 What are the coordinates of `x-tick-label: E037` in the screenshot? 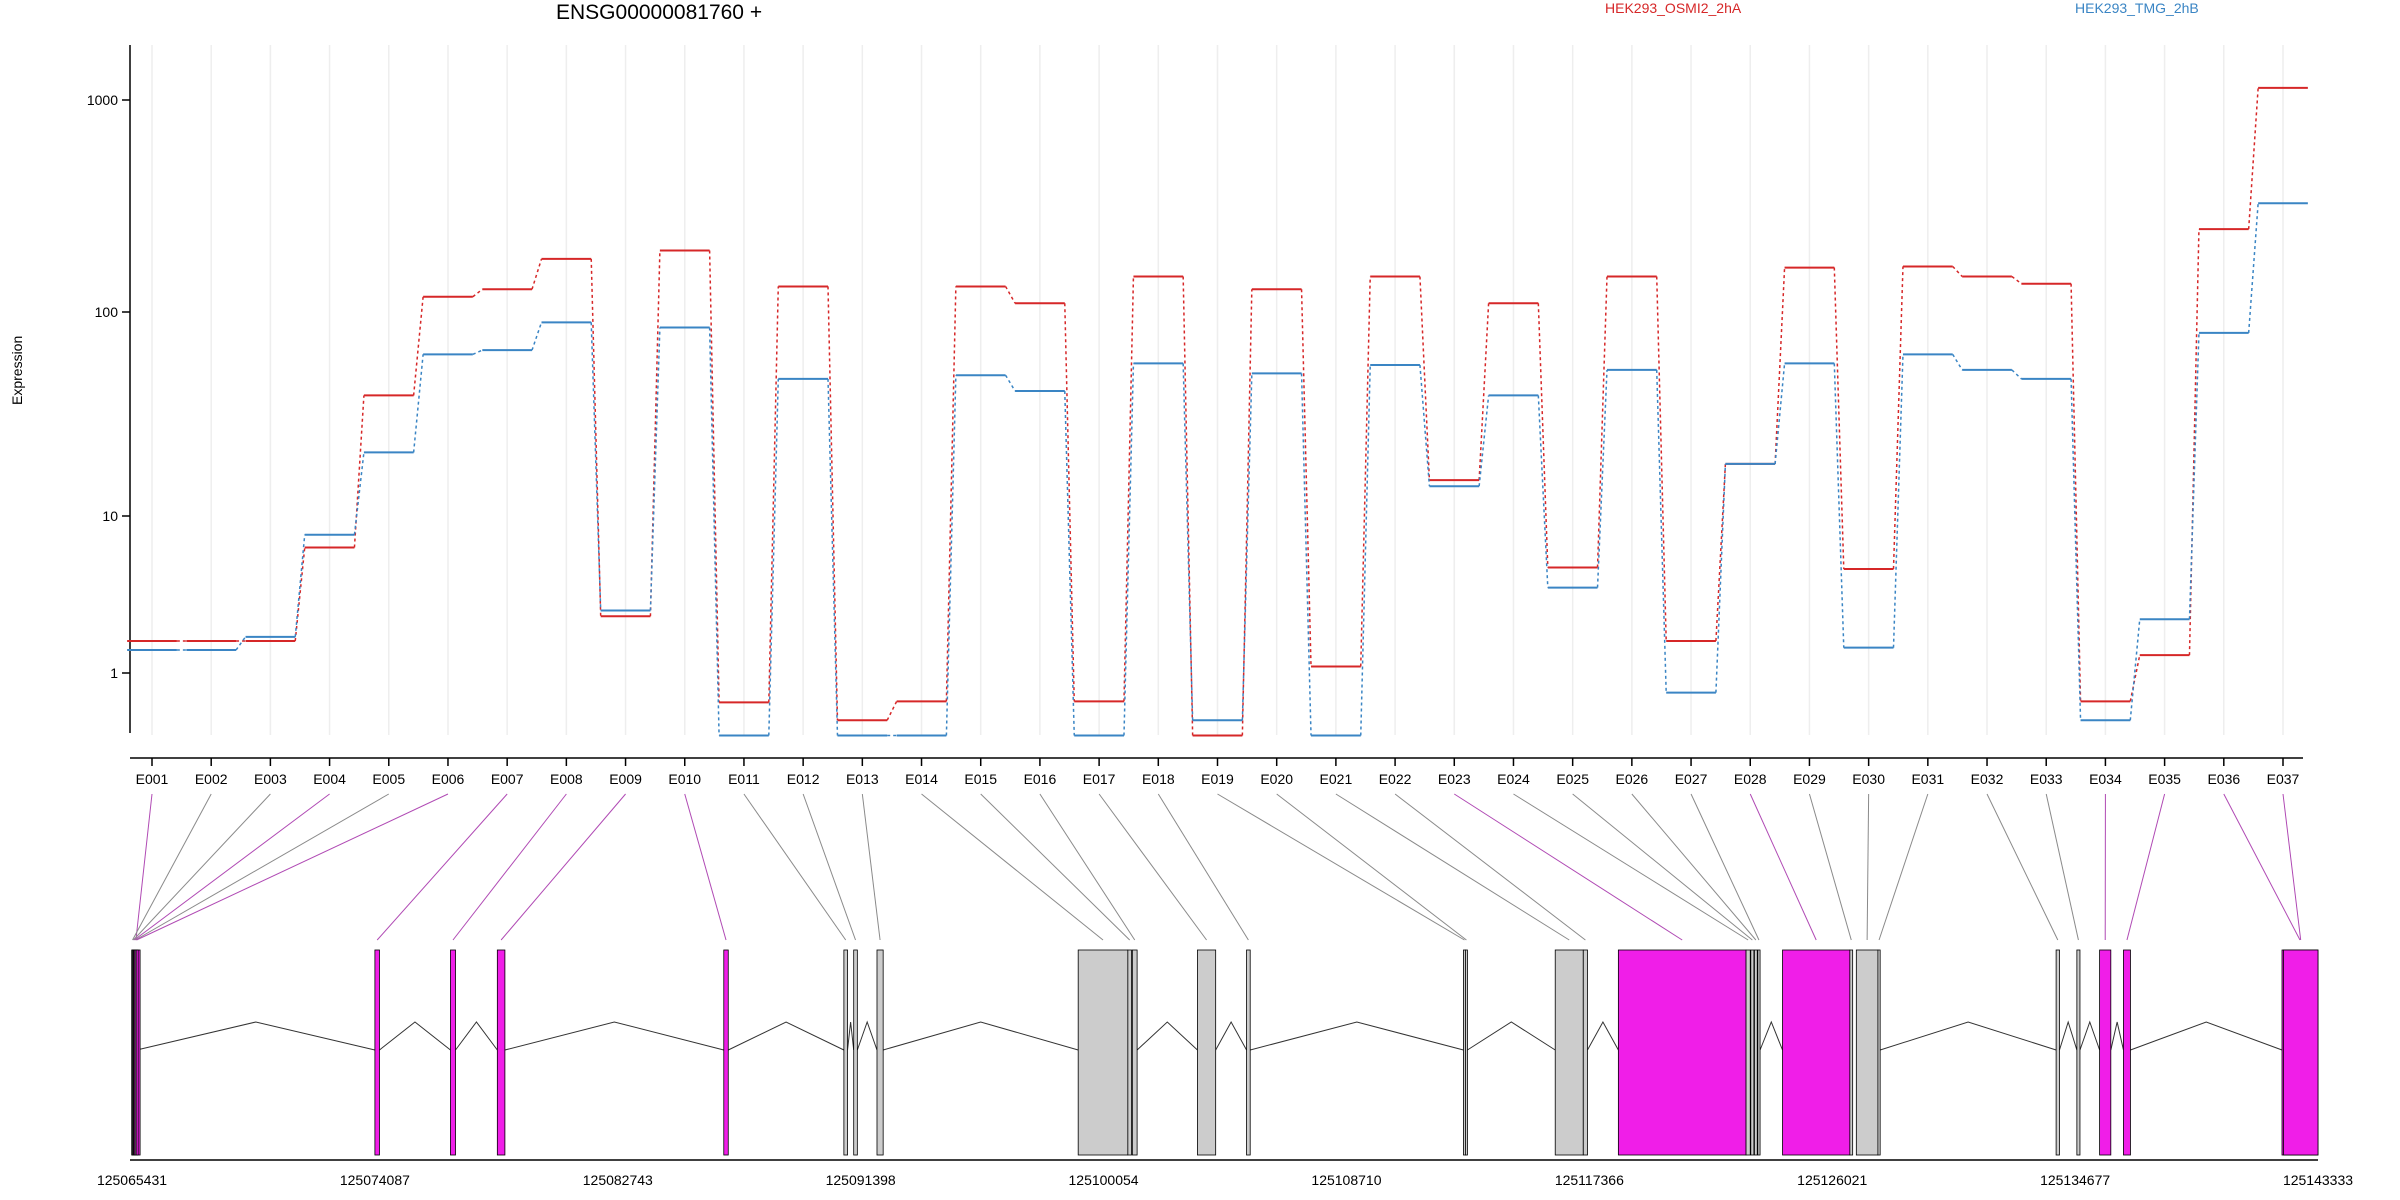 It's located at (2283, 779).